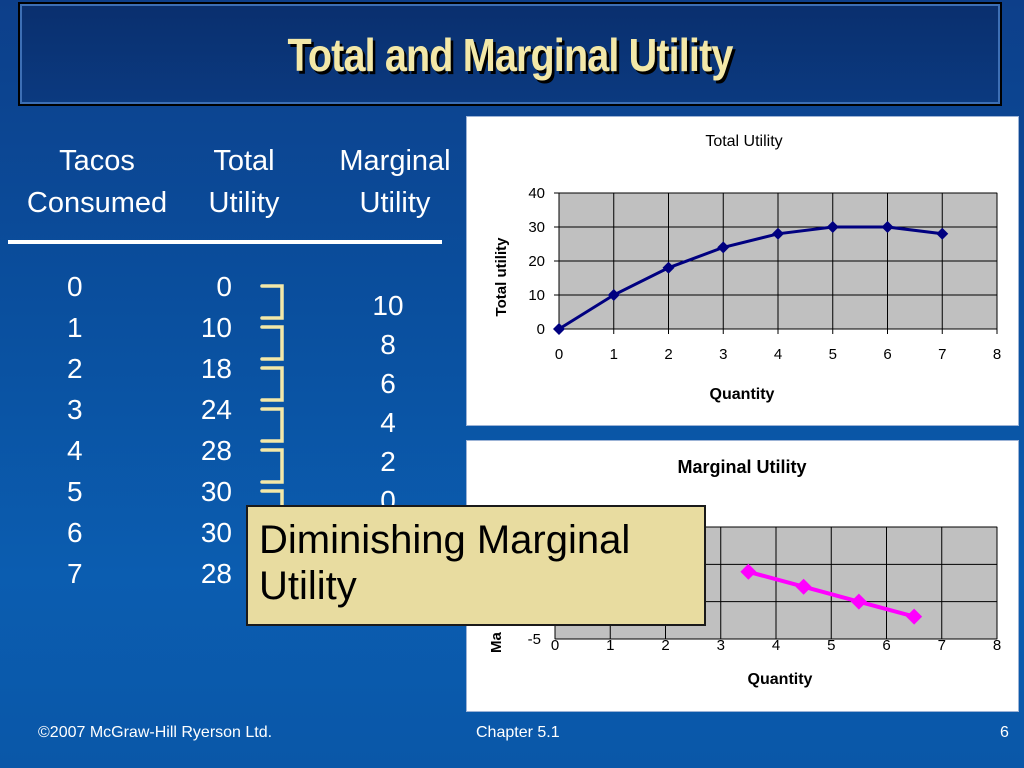  Describe the element at coordinates (388, 403) in the screenshot. I see `marginal-utility-column: 10 8 6 4 2 0` at that location.